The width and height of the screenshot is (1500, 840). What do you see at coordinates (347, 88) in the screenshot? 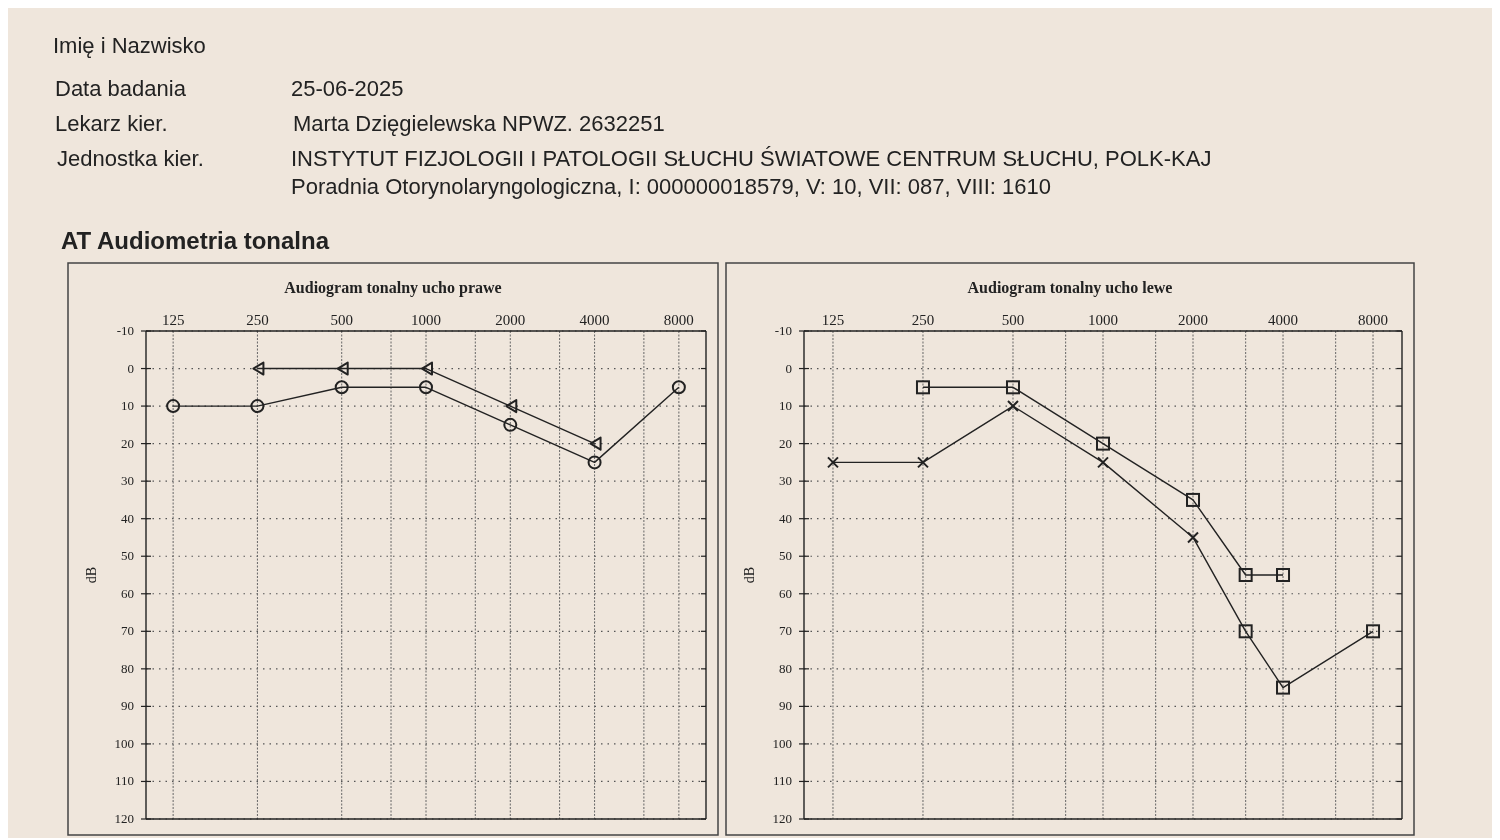
I see `text: 25-06-2025` at bounding box center [347, 88].